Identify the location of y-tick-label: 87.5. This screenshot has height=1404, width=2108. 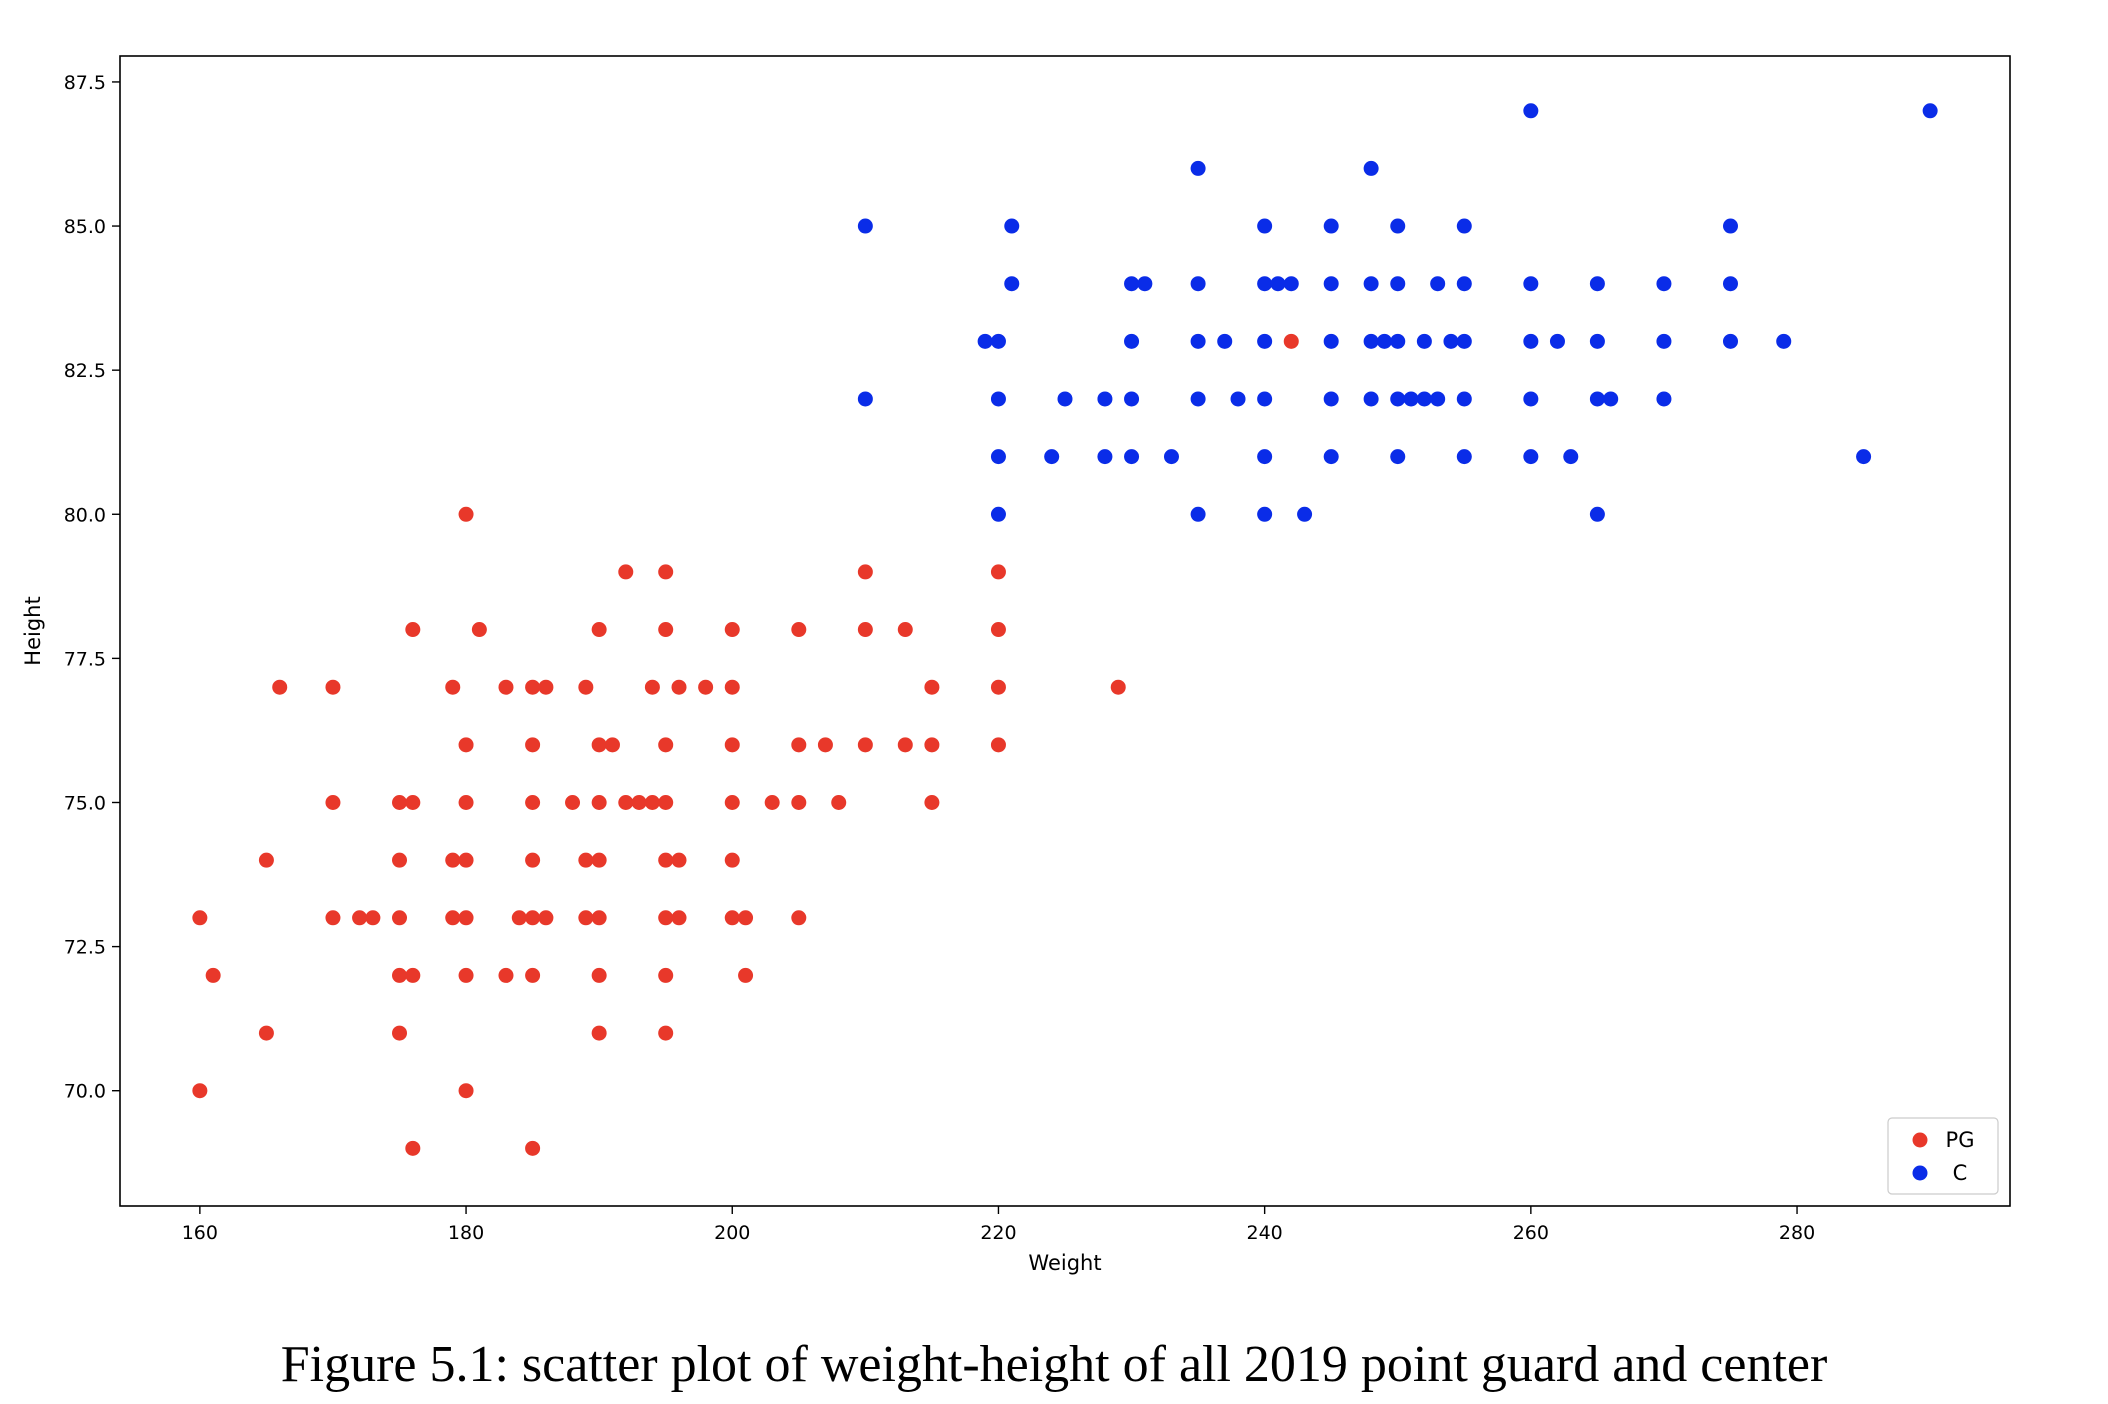
(85, 83).